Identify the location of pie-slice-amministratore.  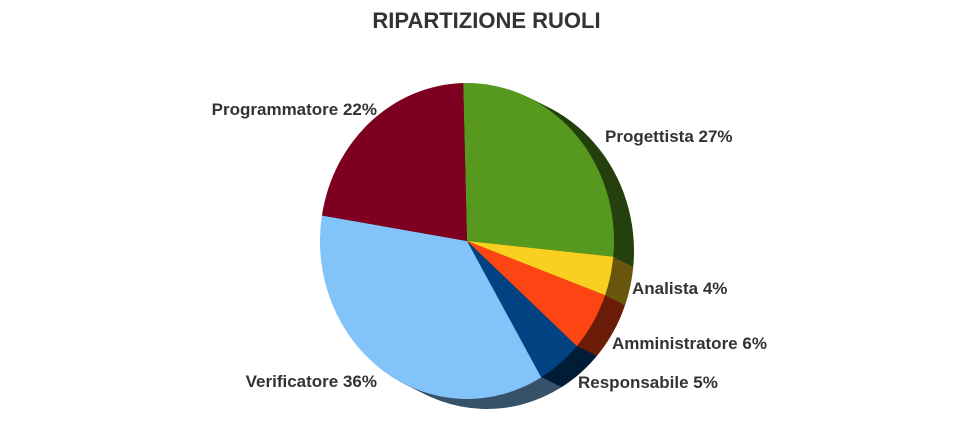
(536, 294).